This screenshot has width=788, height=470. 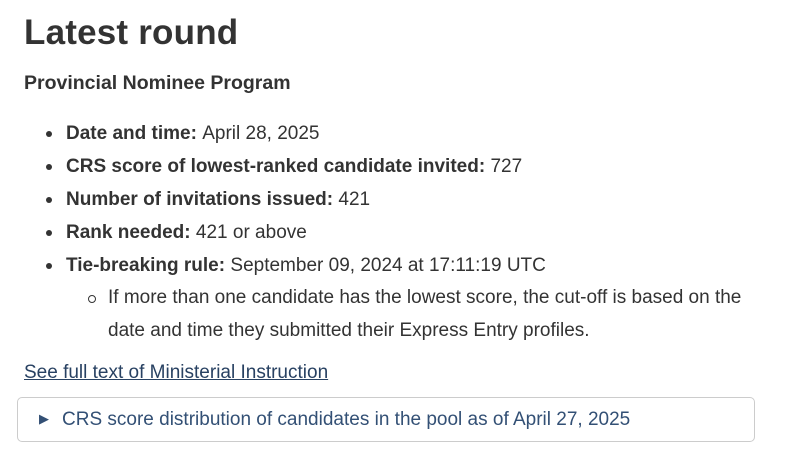 What do you see at coordinates (131, 134) in the screenshot?
I see `item-label: Date and time:` at bounding box center [131, 134].